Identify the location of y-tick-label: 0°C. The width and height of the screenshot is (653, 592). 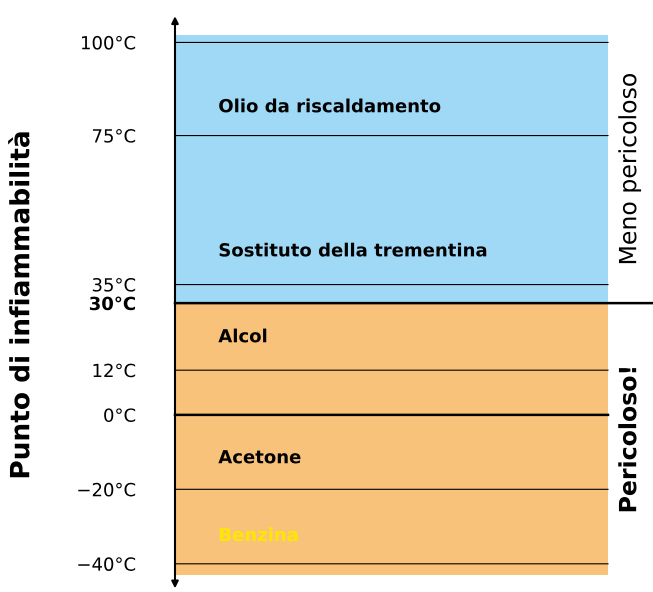
(120, 415).